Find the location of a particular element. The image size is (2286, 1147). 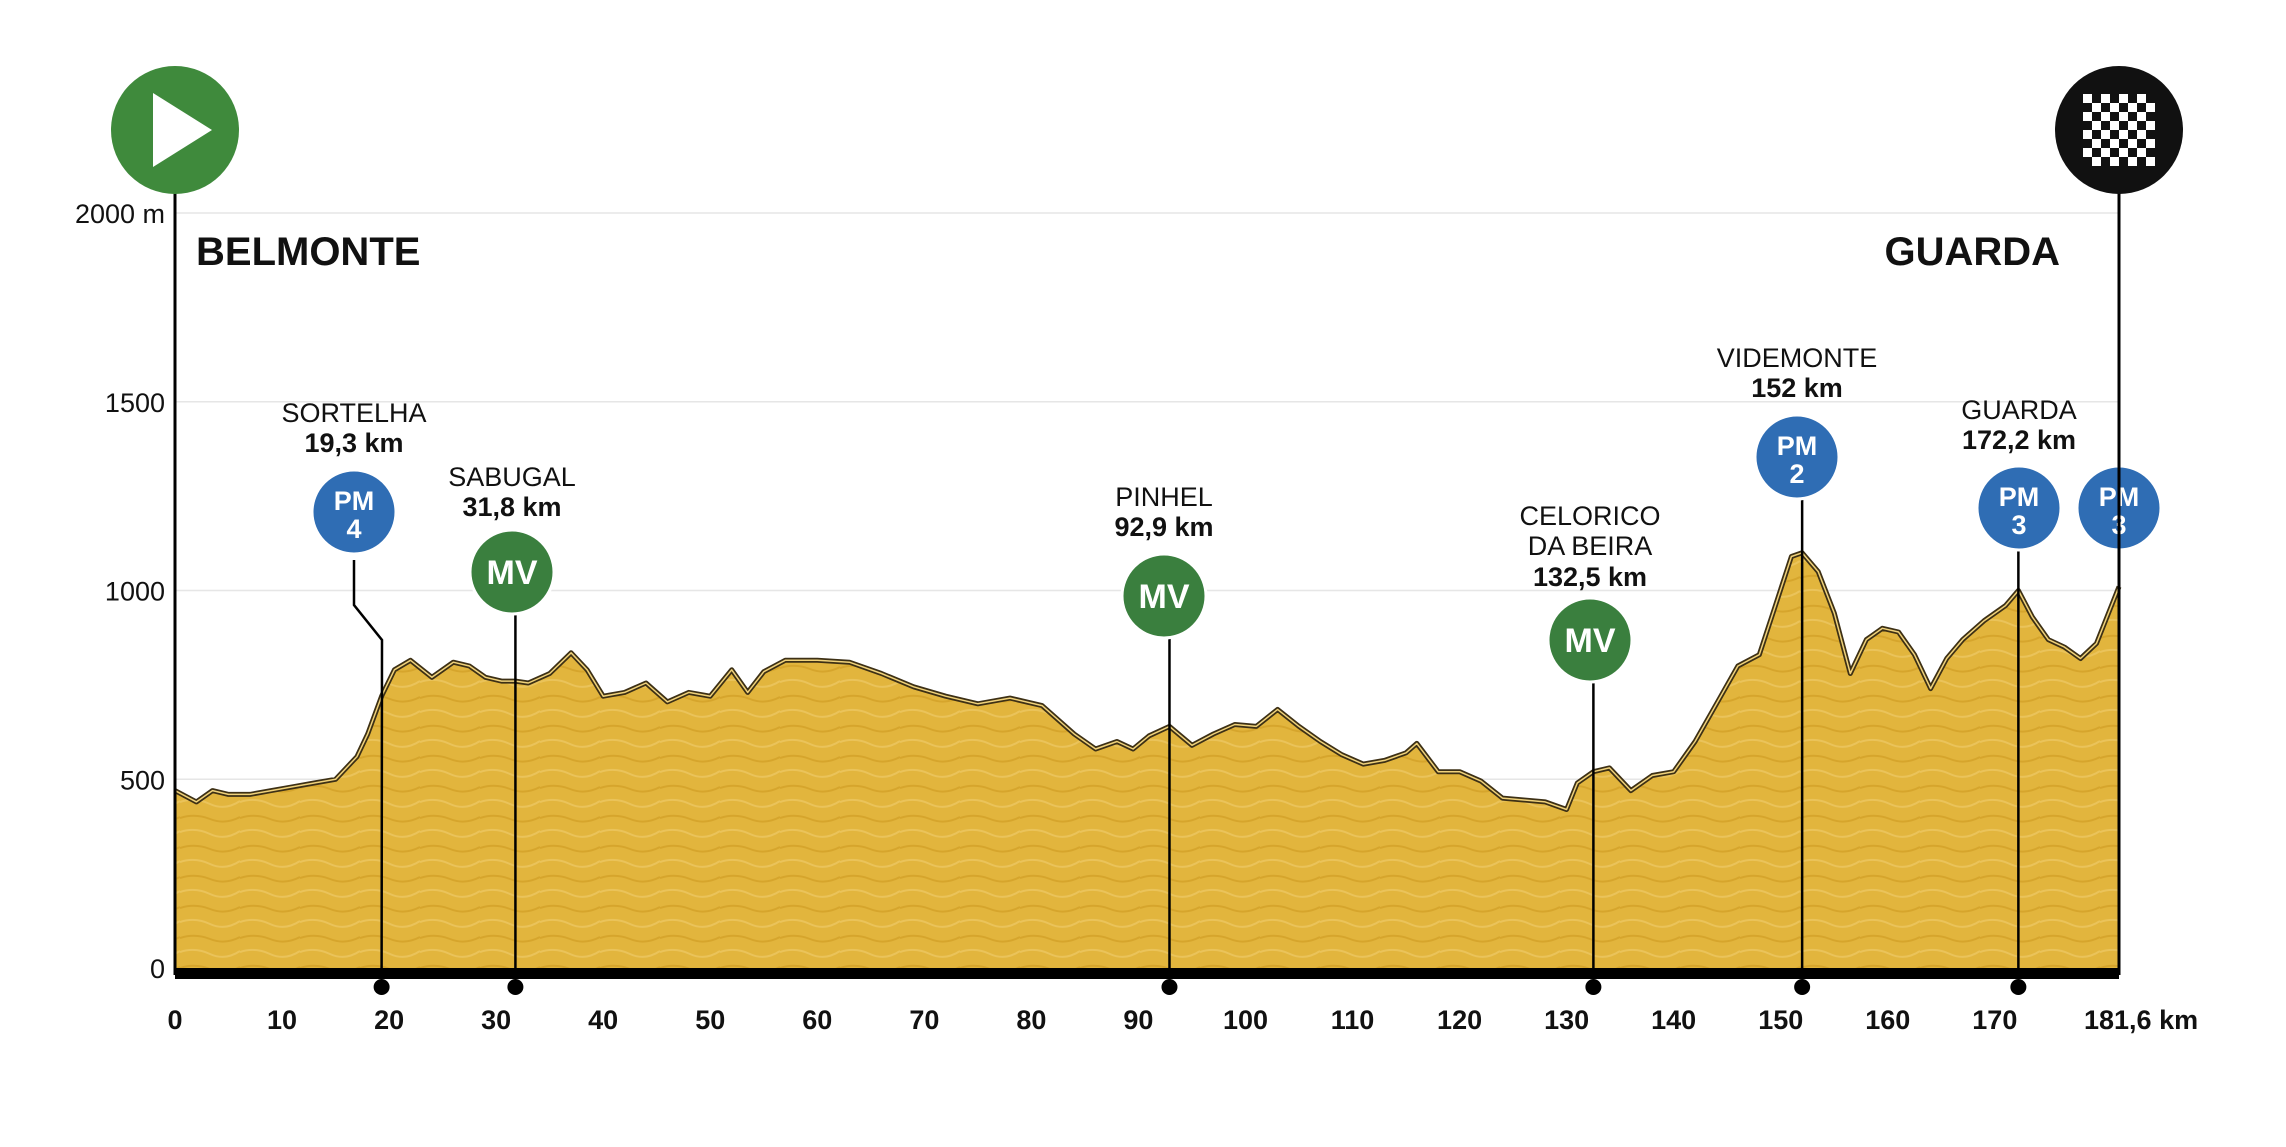

x-tick-label: 40 is located at coordinates (603, 1020).